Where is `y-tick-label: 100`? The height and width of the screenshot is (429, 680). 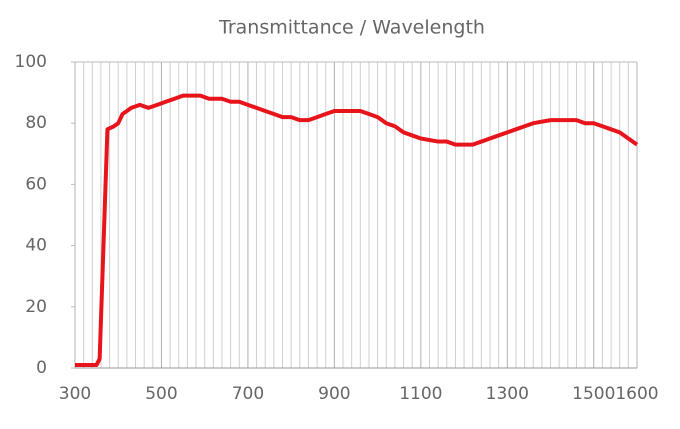
y-tick-label: 100 is located at coordinates (31, 62).